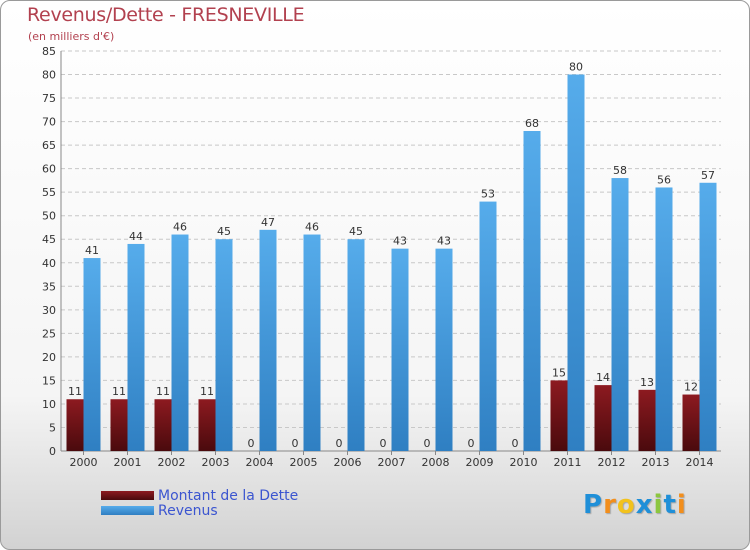 This screenshot has width=750, height=550. Describe the element at coordinates (670, 505) in the screenshot. I see `logo-letter: t` at that location.